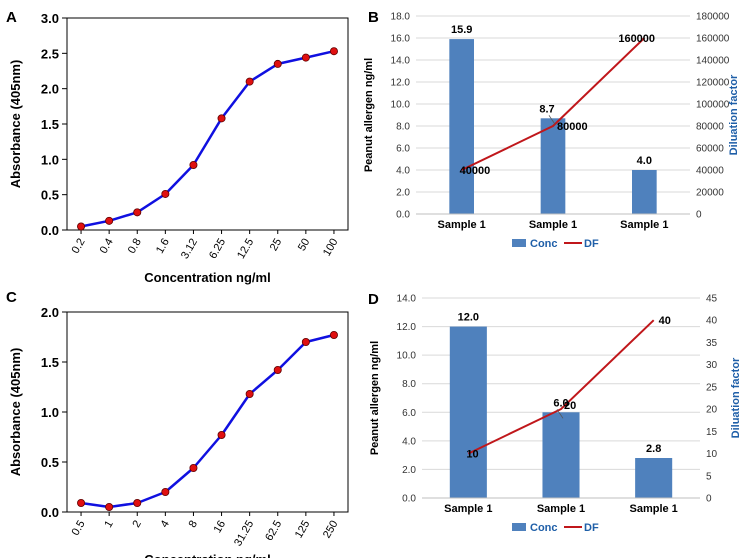  Describe the element at coordinates (712, 387) in the screenshot. I see `y-right-tick-label: 25` at that location.